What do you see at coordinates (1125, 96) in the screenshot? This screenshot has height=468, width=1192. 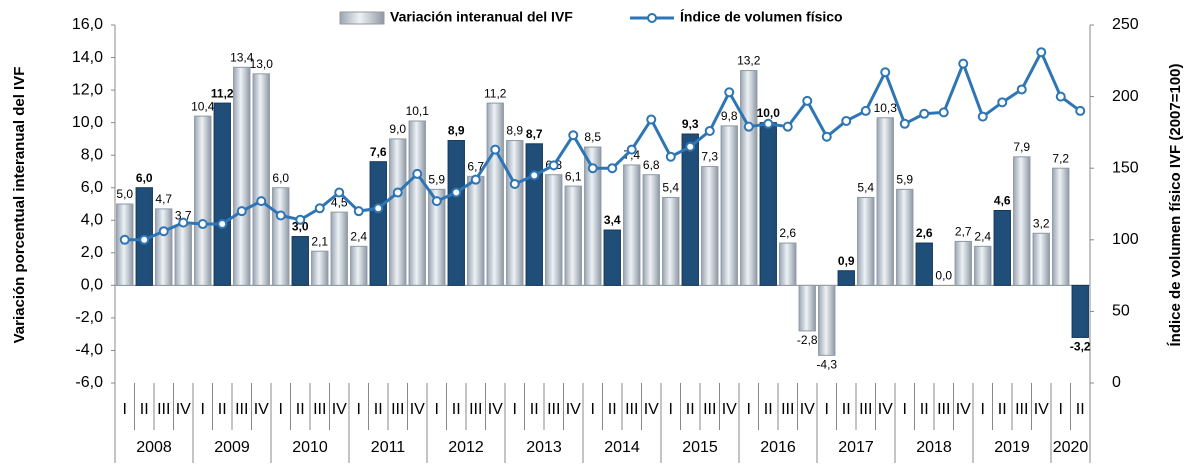 I see `y2-tick-label: 200` at bounding box center [1125, 96].